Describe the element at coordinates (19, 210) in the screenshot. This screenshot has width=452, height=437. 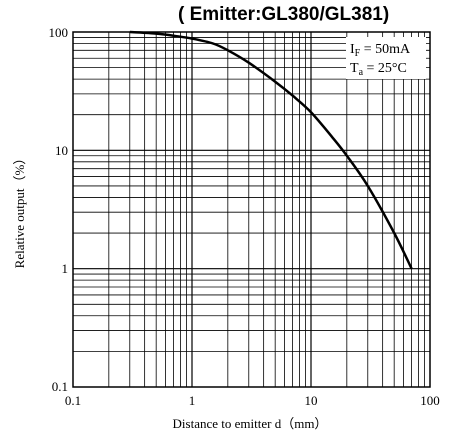
I see `y-axis-label: Relative output（%）` at that location.